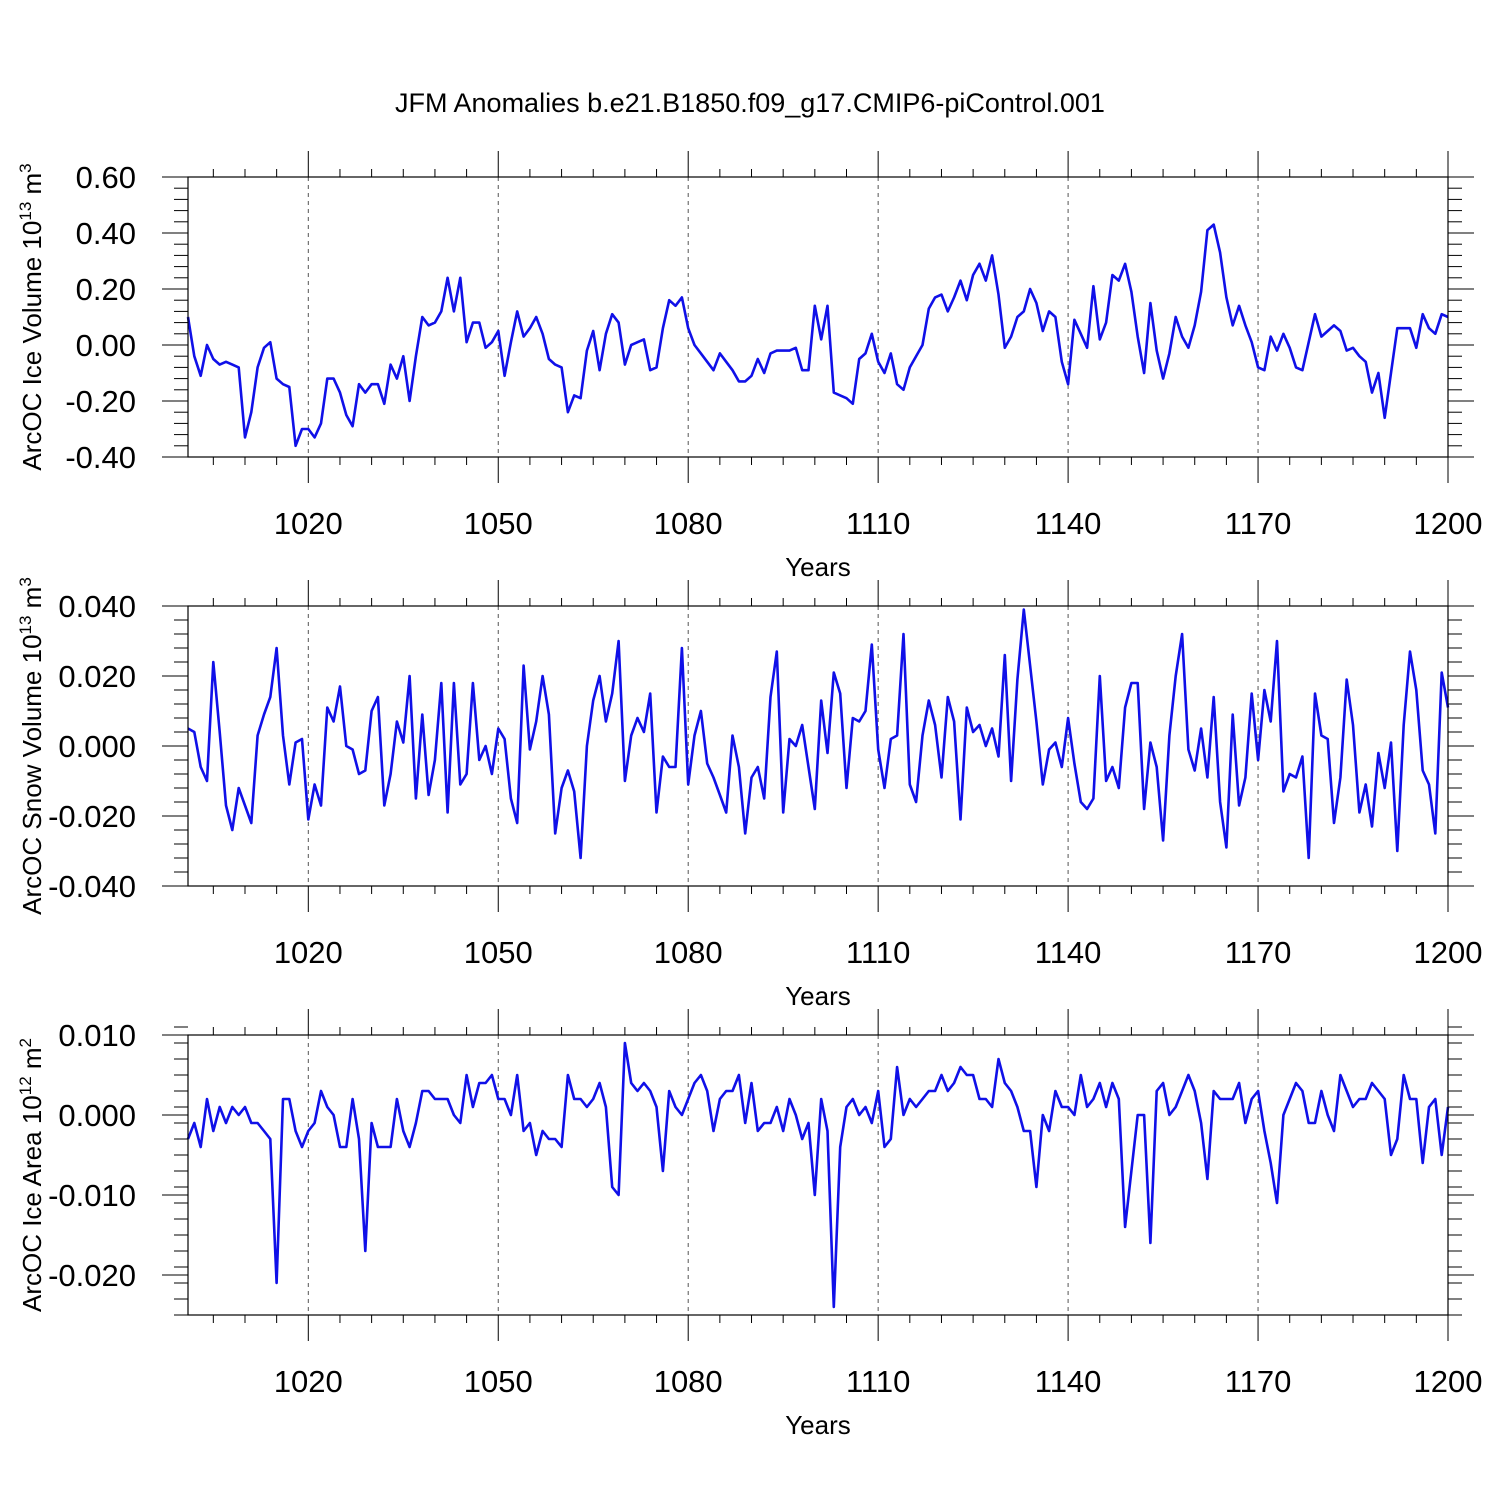 The image size is (1500, 1500). What do you see at coordinates (31, 316) in the screenshot?
I see `ice-volume-y-axis-label: ArcOC Ice Volume 1013 m3` at bounding box center [31, 316].